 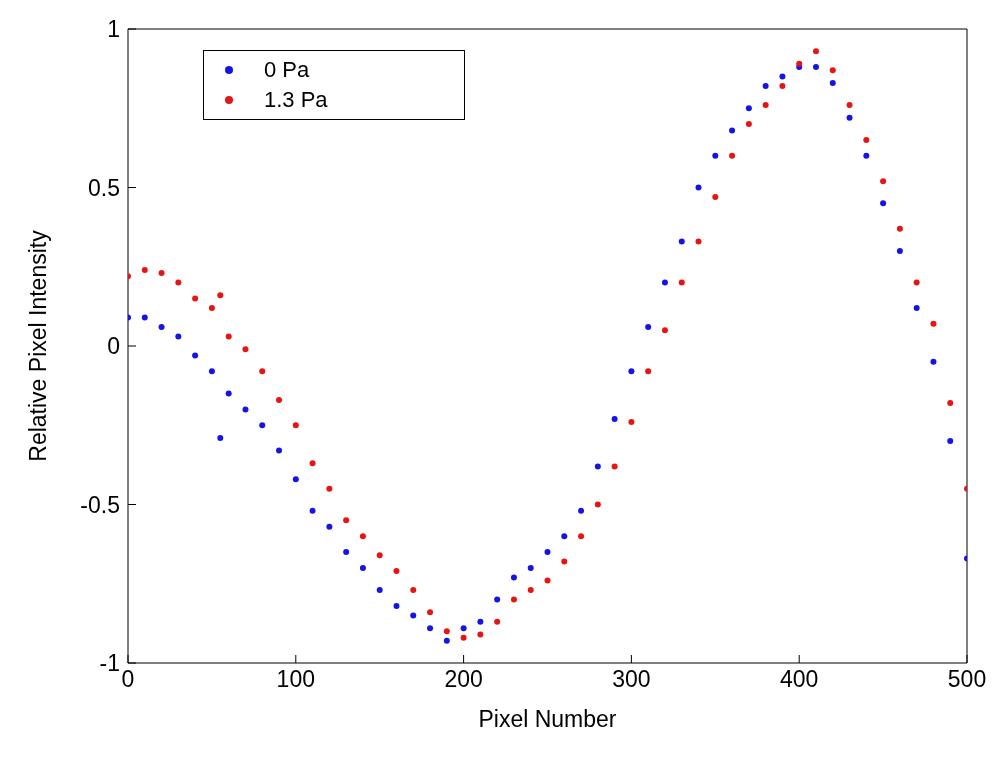 I want to click on x-tick-label: 100, so click(x=295, y=679).